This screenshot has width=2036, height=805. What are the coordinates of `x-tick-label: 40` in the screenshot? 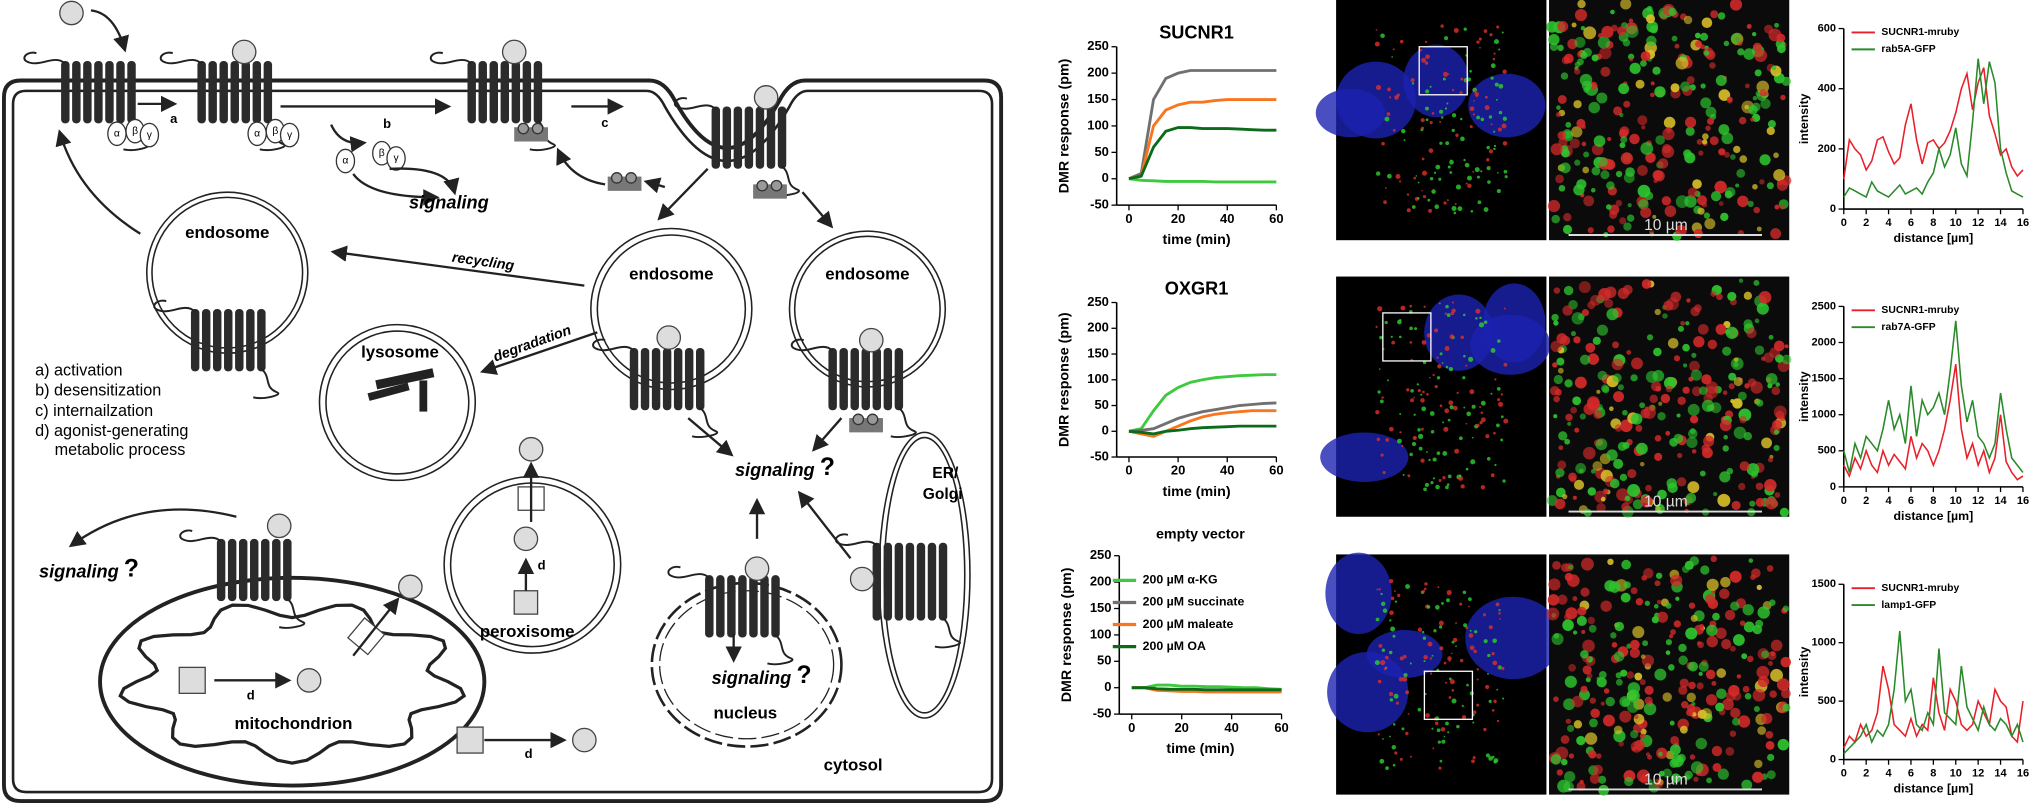 It's located at (1227, 470).